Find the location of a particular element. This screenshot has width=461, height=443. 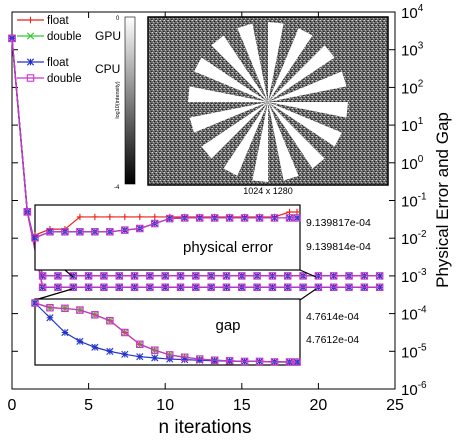

x-tick-label: 25 is located at coordinates (395, 405).